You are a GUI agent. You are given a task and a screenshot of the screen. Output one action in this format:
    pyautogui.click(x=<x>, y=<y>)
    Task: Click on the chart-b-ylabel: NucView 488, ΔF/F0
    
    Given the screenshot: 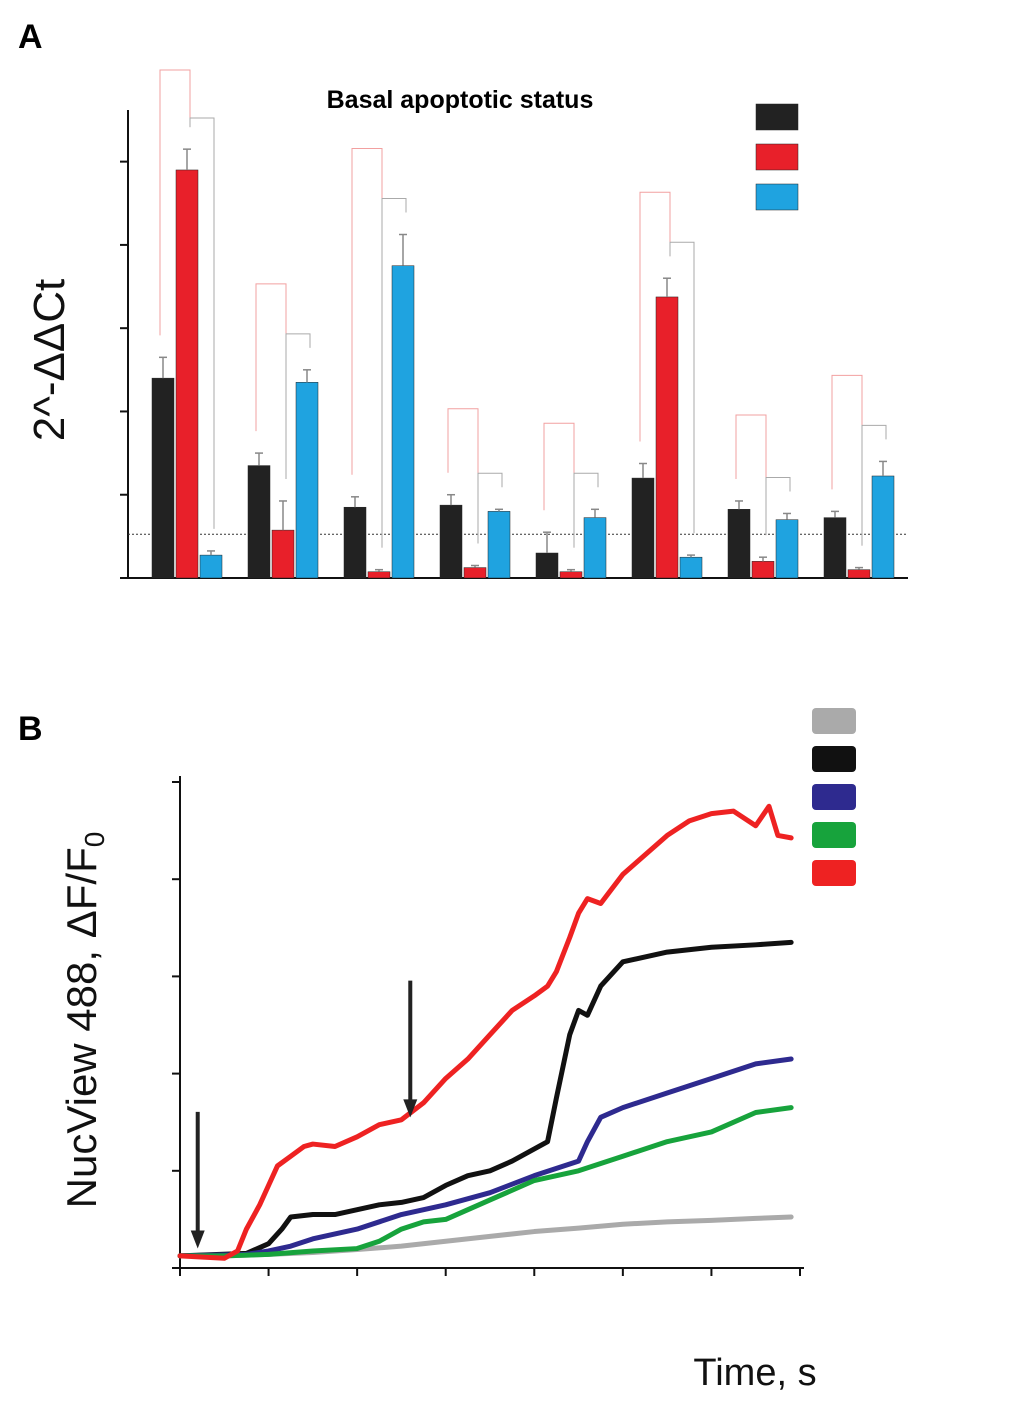 What is the action you would take?
    pyautogui.click(x=84, y=1020)
    